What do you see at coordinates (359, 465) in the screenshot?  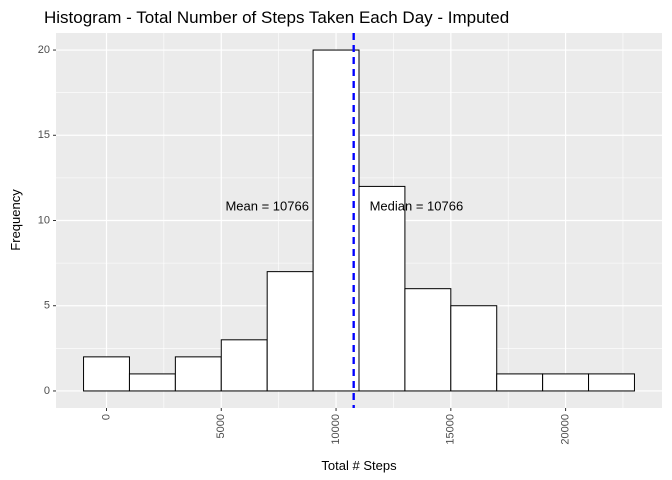 I see `x-axis-label: Total # Steps` at bounding box center [359, 465].